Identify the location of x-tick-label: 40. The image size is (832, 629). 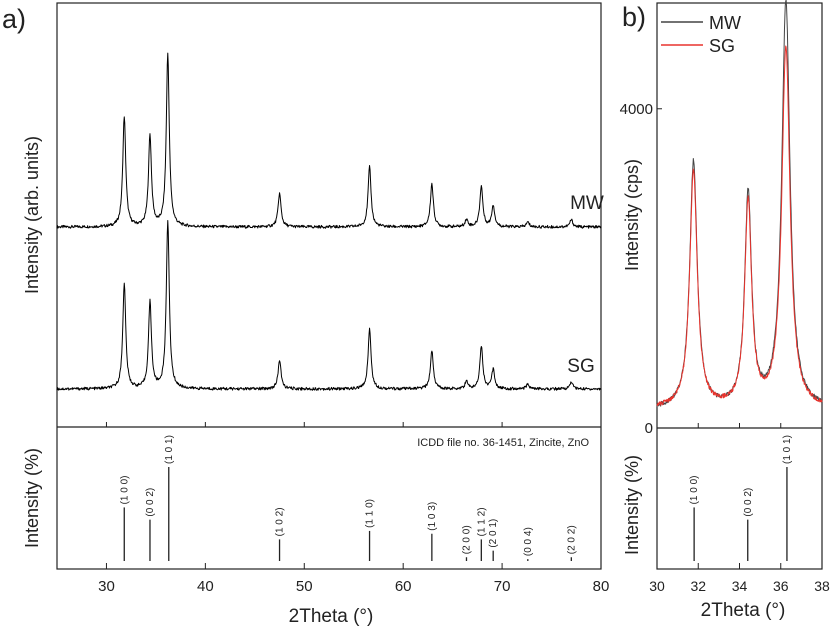
(205, 586).